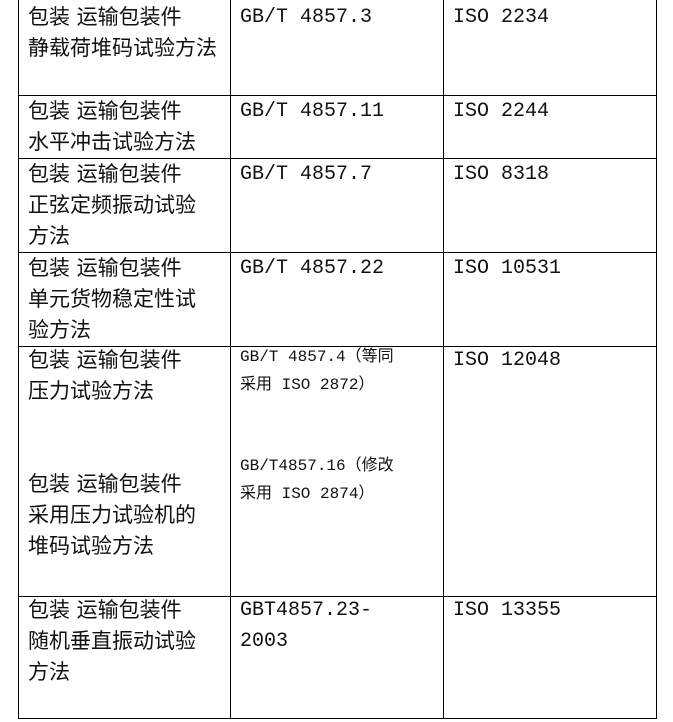 This screenshot has height=722, width=673. Describe the element at coordinates (306, 174) in the screenshot. I see `gb-code: GB/T 4857.7` at that location.